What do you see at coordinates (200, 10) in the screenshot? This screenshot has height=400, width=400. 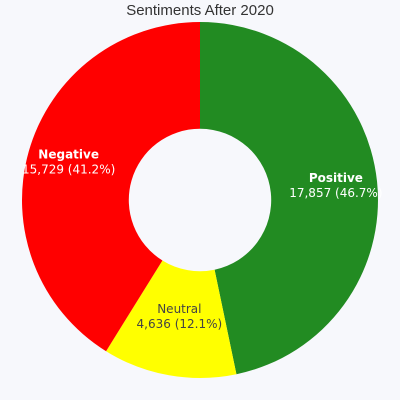 I see `chart-title: Sentiments After 2020` at bounding box center [200, 10].